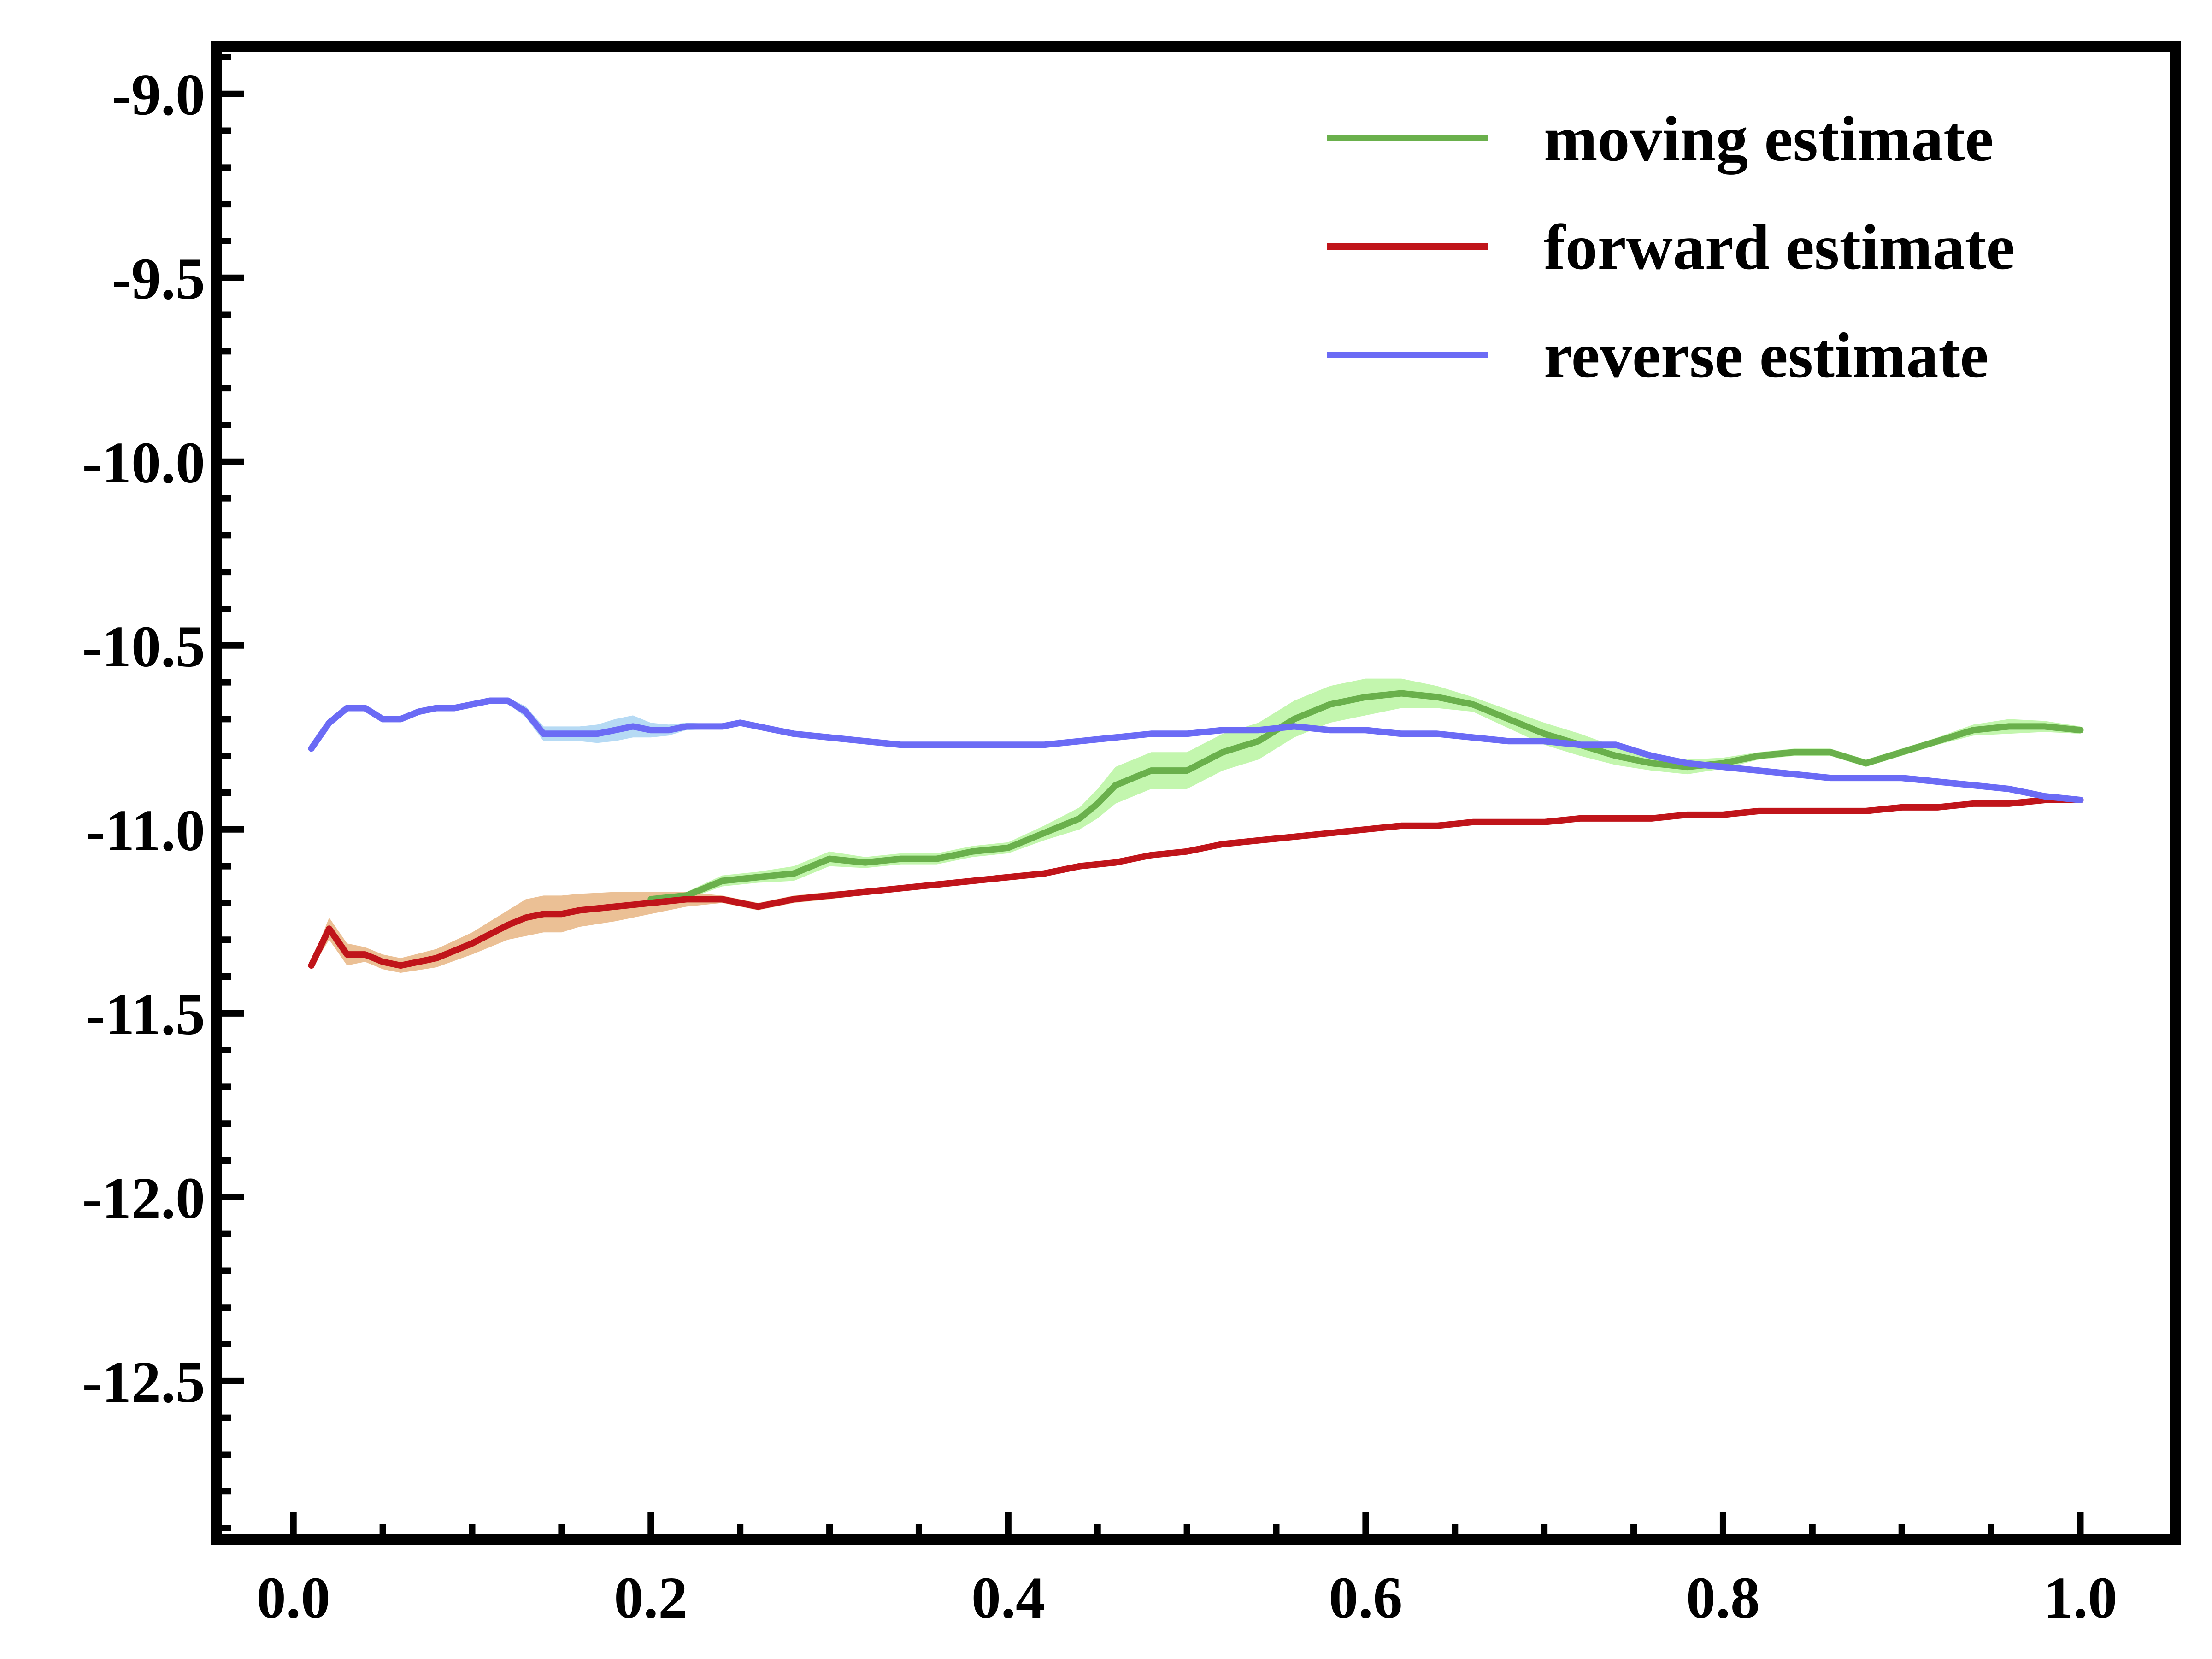 The height and width of the screenshot is (1659, 2212). What do you see at coordinates (1769, 139) in the screenshot?
I see `legend-label-1: moving estimate` at bounding box center [1769, 139].